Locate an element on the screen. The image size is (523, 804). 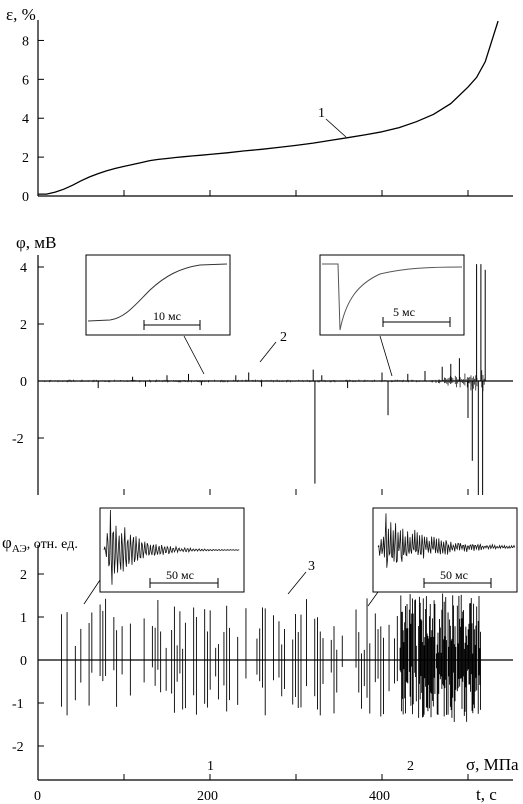
potential-curve-label: 2 is located at coordinates (283, 337).